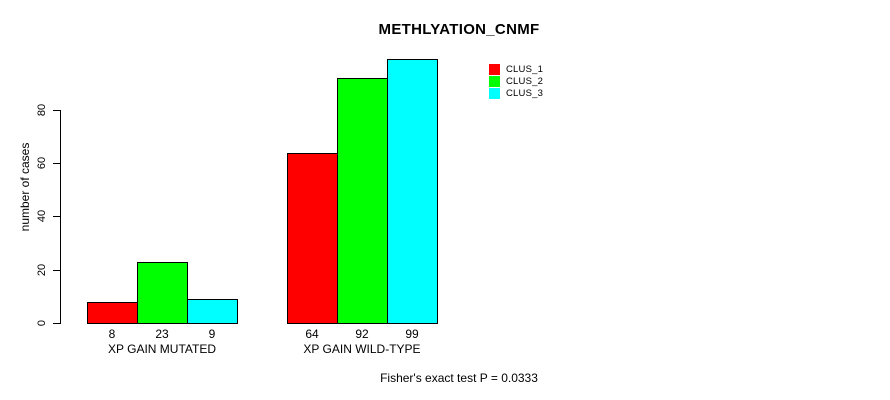  I want to click on legend-item: CLUS_2, so click(516, 81).